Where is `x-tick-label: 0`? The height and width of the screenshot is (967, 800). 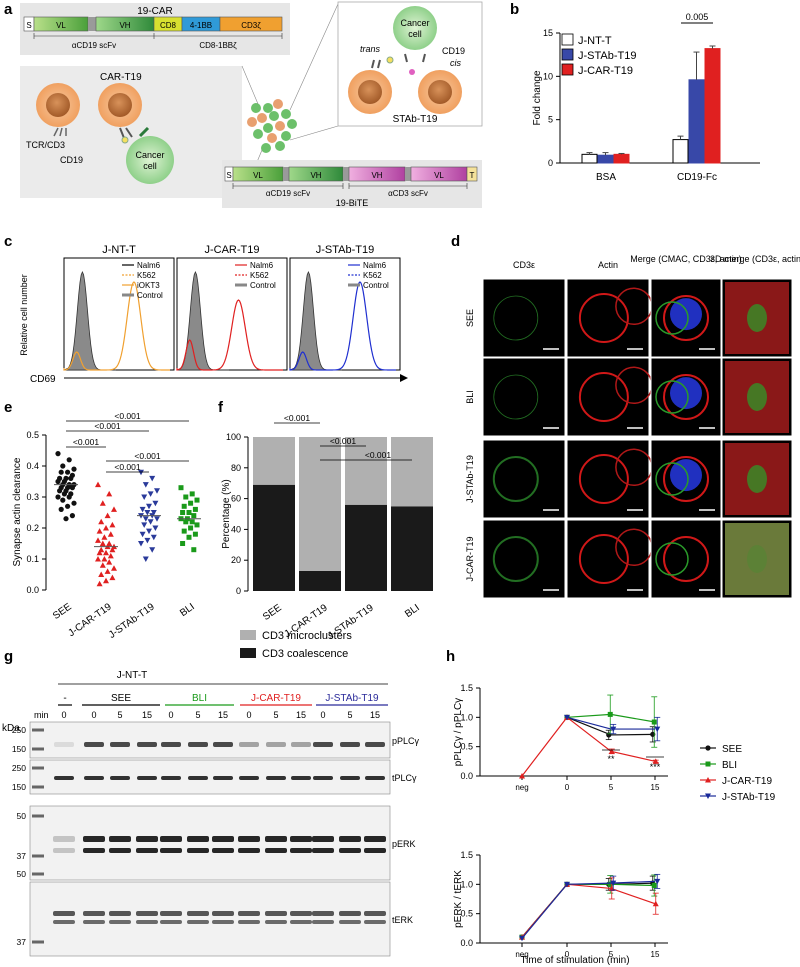 x-tick-label: 0 is located at coordinates (567, 787).